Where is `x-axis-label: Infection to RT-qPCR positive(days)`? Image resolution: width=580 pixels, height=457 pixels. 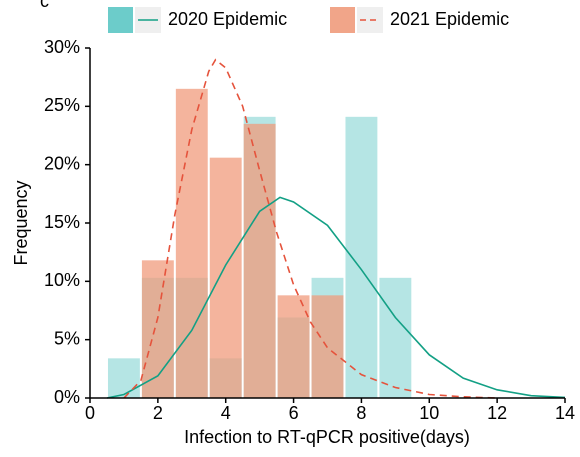
x-axis-label: Infection to RT-qPCR positive(days) is located at coordinates (327, 437).